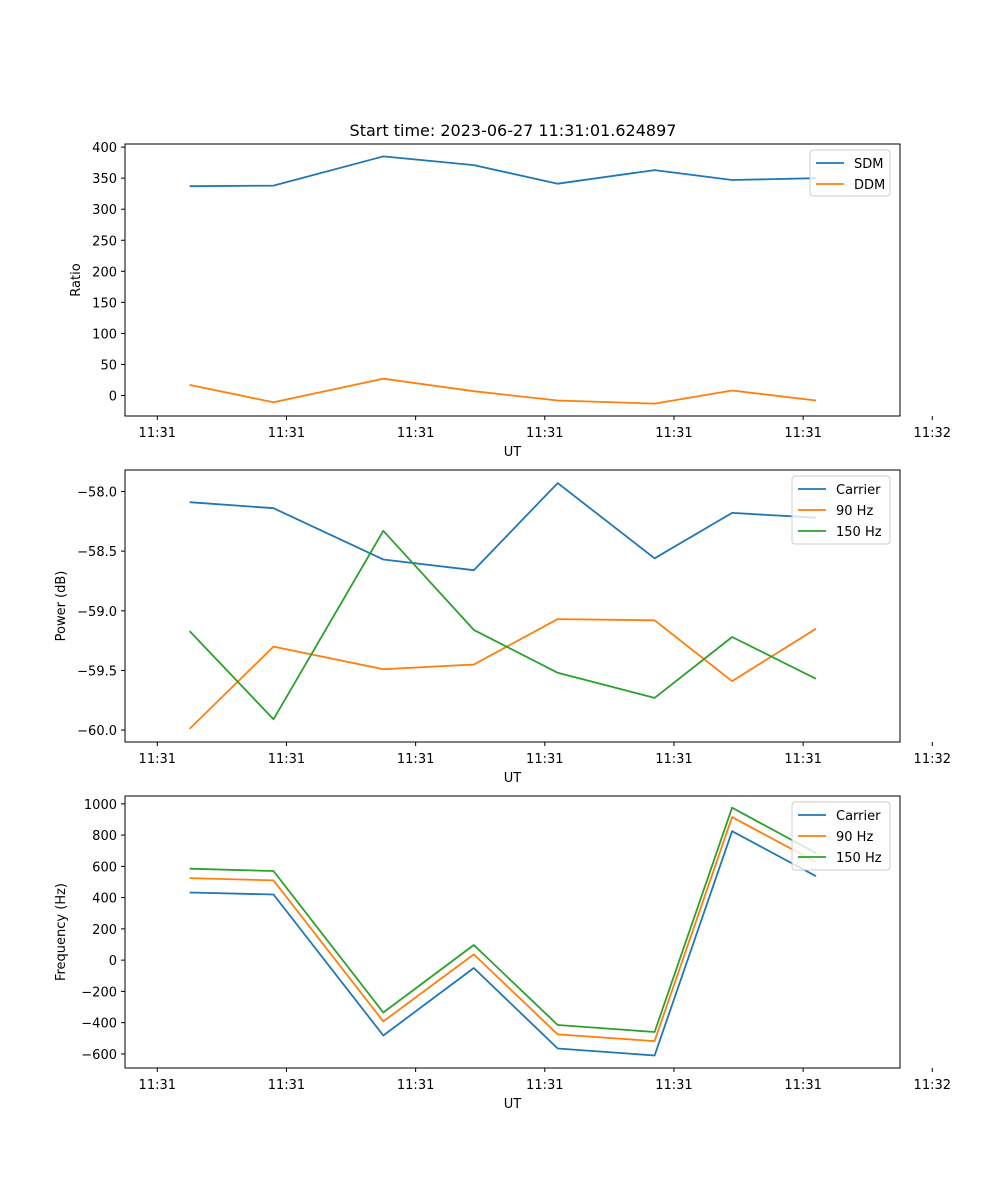 This screenshot has height=1200, width=1000. I want to click on y-axis-label: Frequency (Hz), so click(61, 932).